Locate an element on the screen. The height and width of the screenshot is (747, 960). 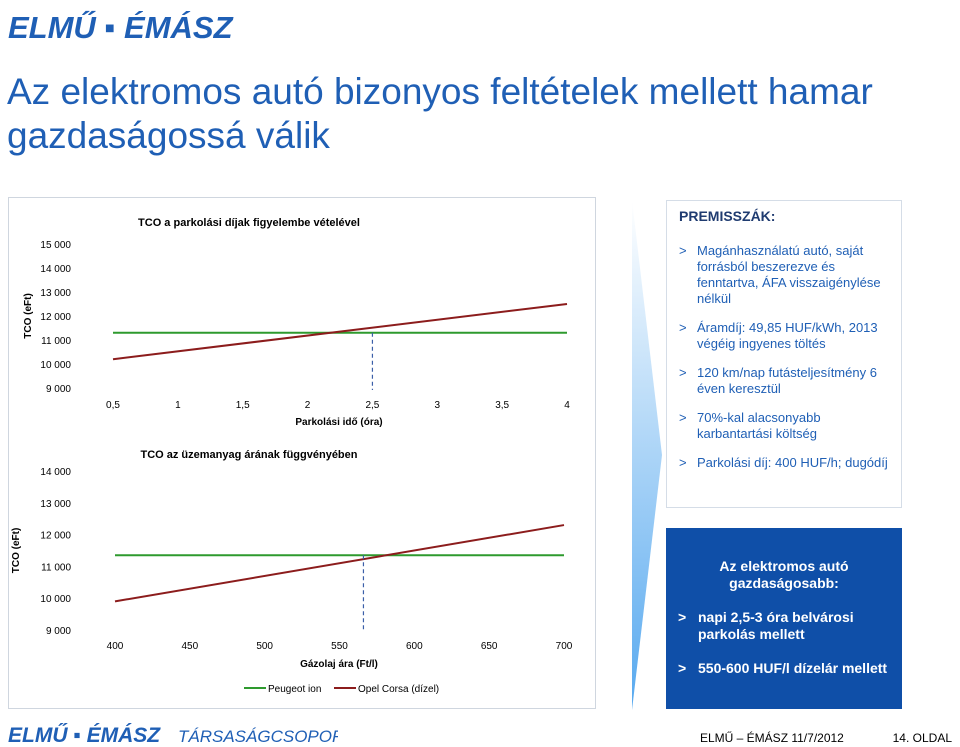
x-tick-label: 500 is located at coordinates (264, 646).